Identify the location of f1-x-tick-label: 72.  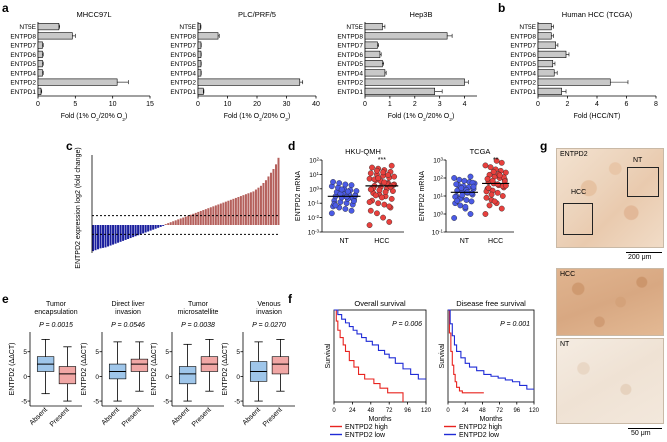
(389, 411).